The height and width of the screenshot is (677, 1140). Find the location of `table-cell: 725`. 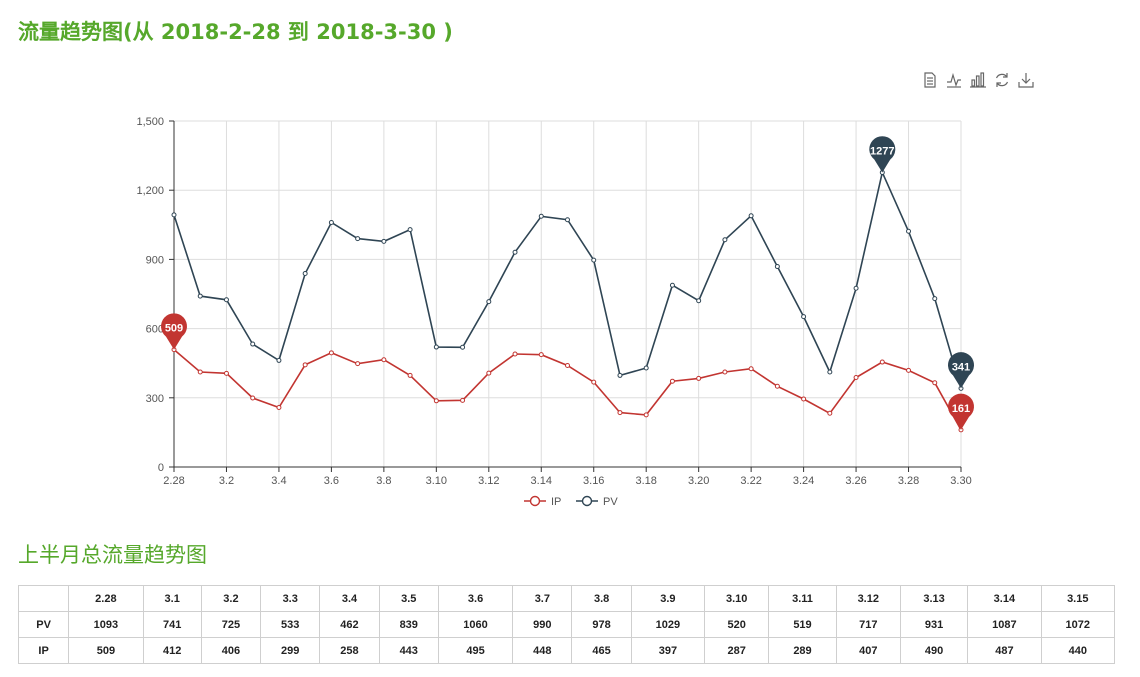

table-cell: 725 is located at coordinates (231, 624).